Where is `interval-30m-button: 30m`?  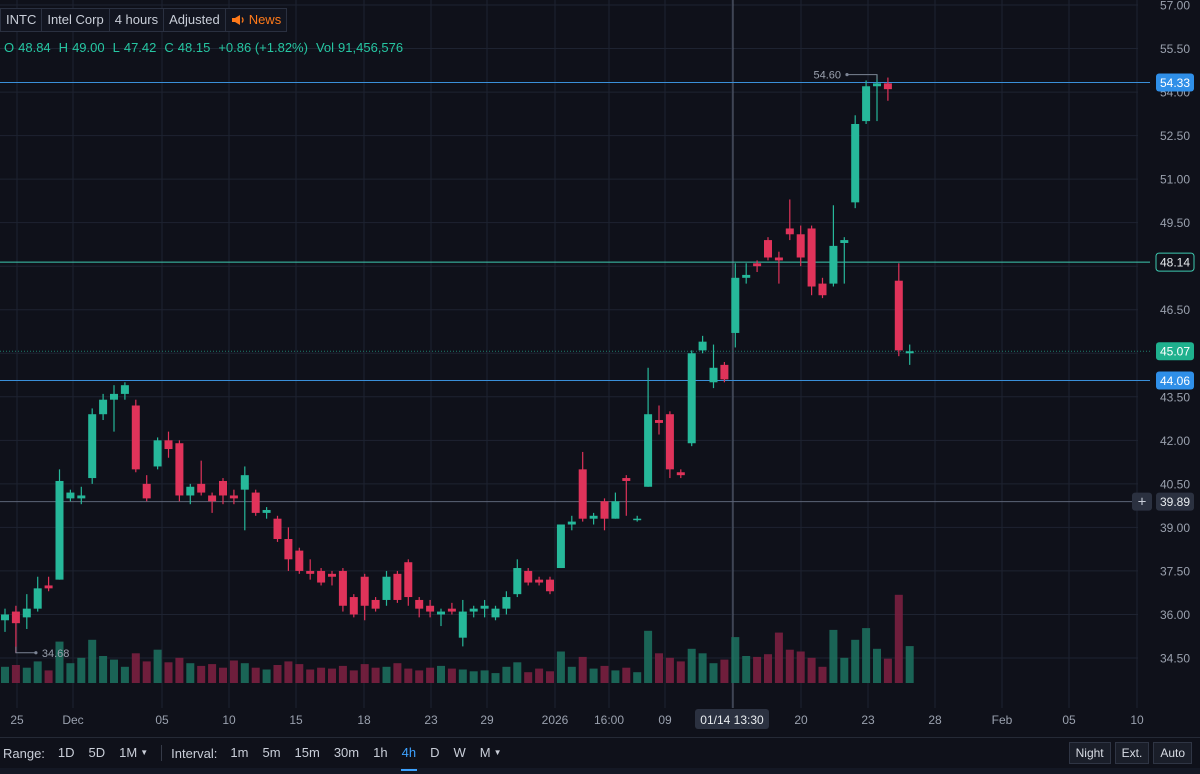
interval-30m-button: 30m is located at coordinates (346, 752).